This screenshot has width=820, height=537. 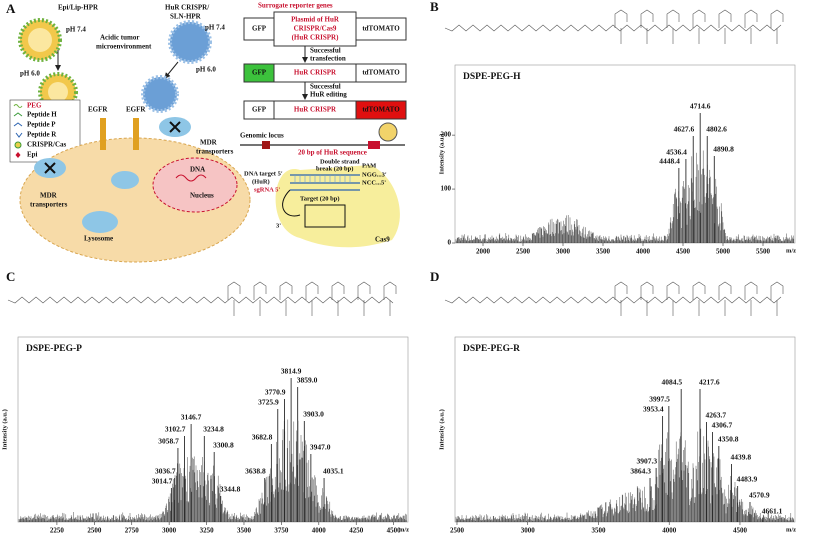 I want to click on nucleus-label: Nucleus, so click(x=202, y=196).